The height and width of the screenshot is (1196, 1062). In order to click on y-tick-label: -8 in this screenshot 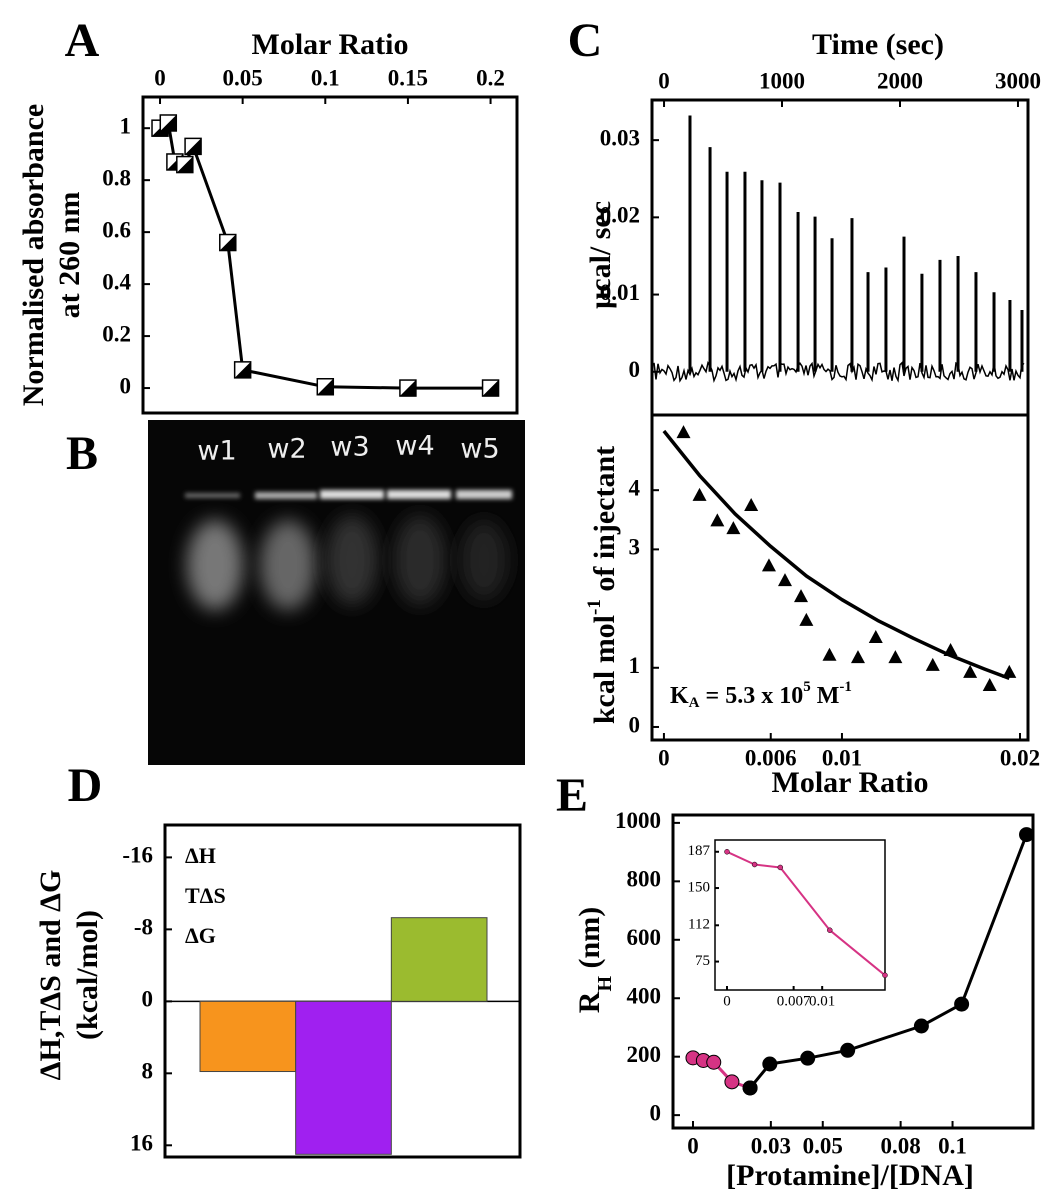, I will do `click(143, 927)`.